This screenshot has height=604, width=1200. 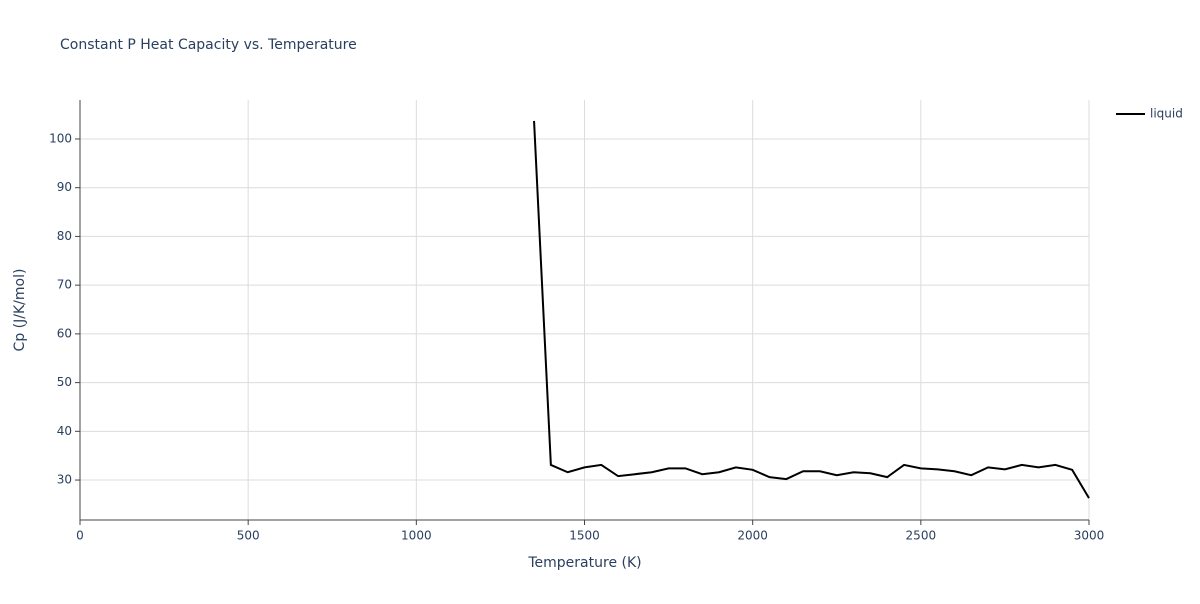 What do you see at coordinates (64, 285) in the screenshot?
I see `y-tick-label: 70` at bounding box center [64, 285].